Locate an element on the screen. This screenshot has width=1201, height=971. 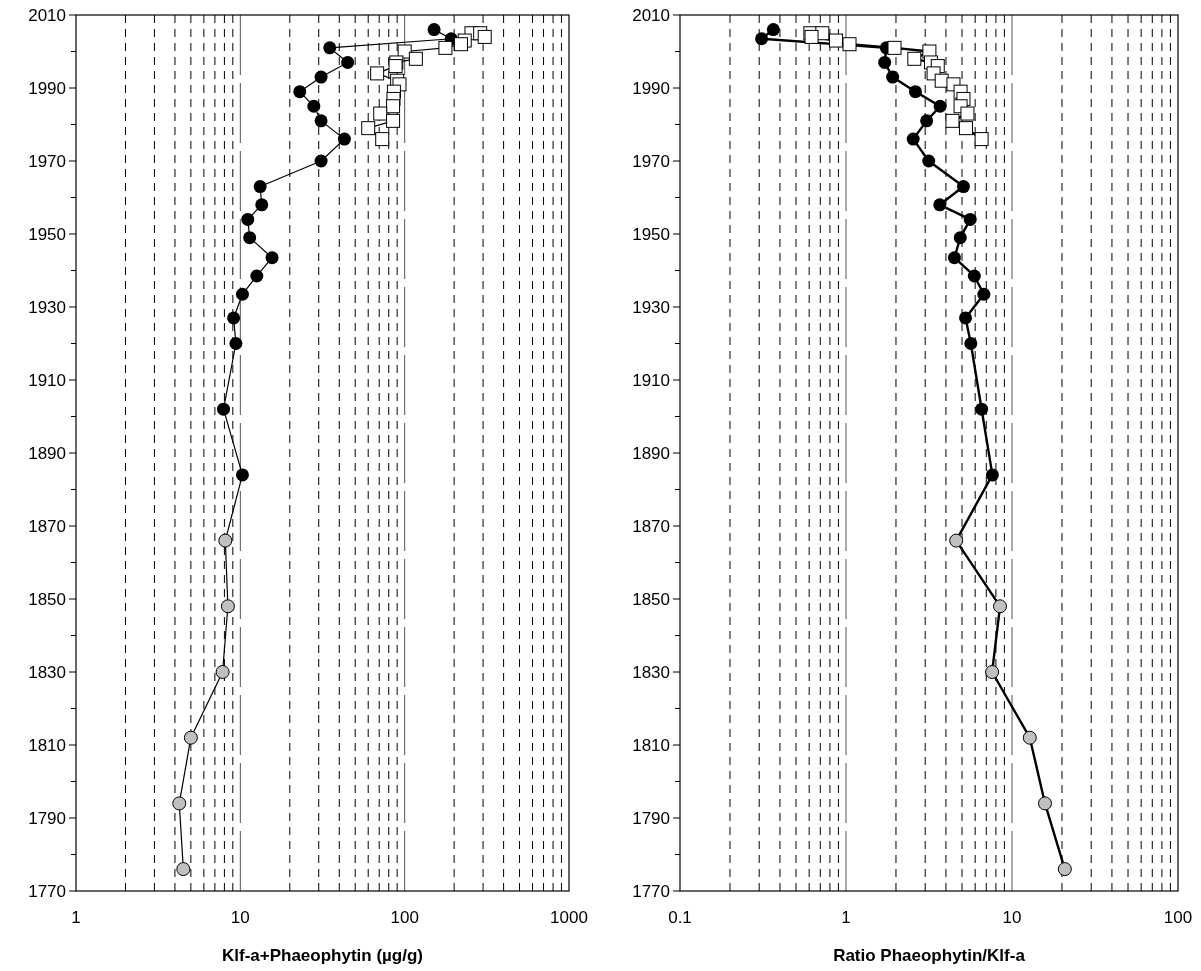
x-tick-label: 1000 is located at coordinates (569, 917).